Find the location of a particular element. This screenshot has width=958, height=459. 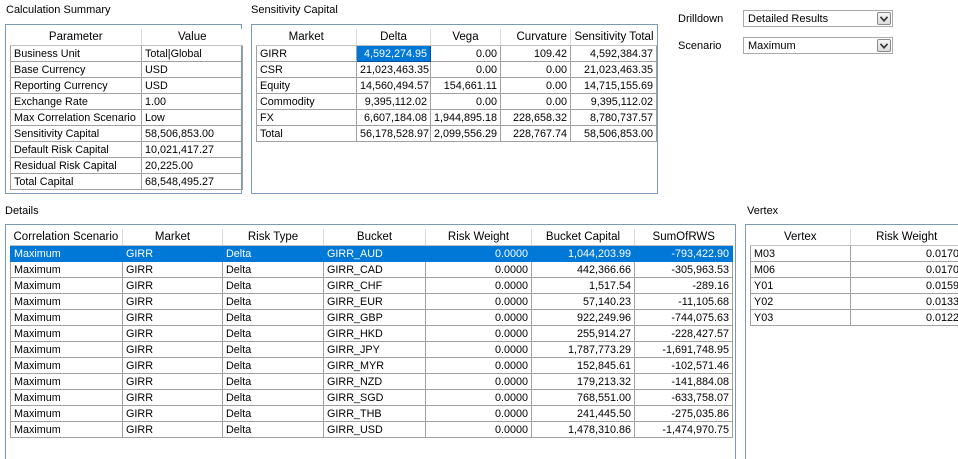

table-cell: 8,780,737.57 is located at coordinates (613, 117).